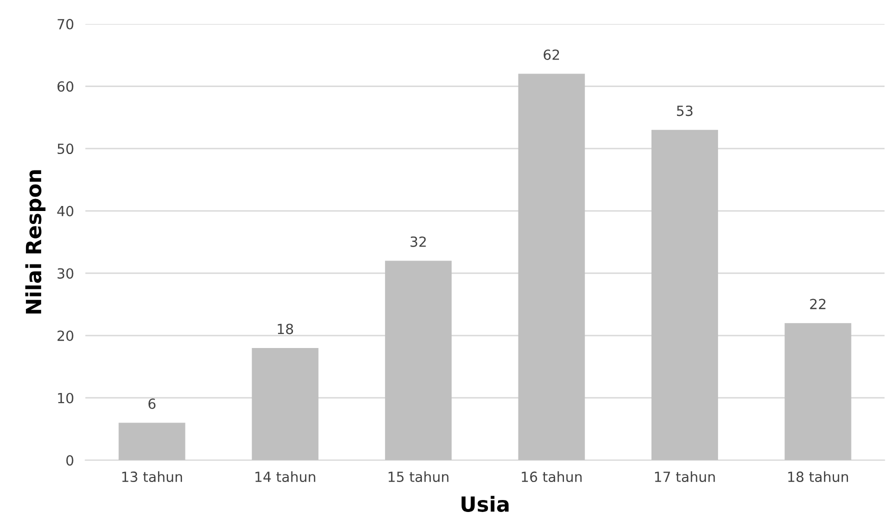  Describe the element at coordinates (685, 476) in the screenshot. I see `x-tick-label: 17 tahun` at that location.